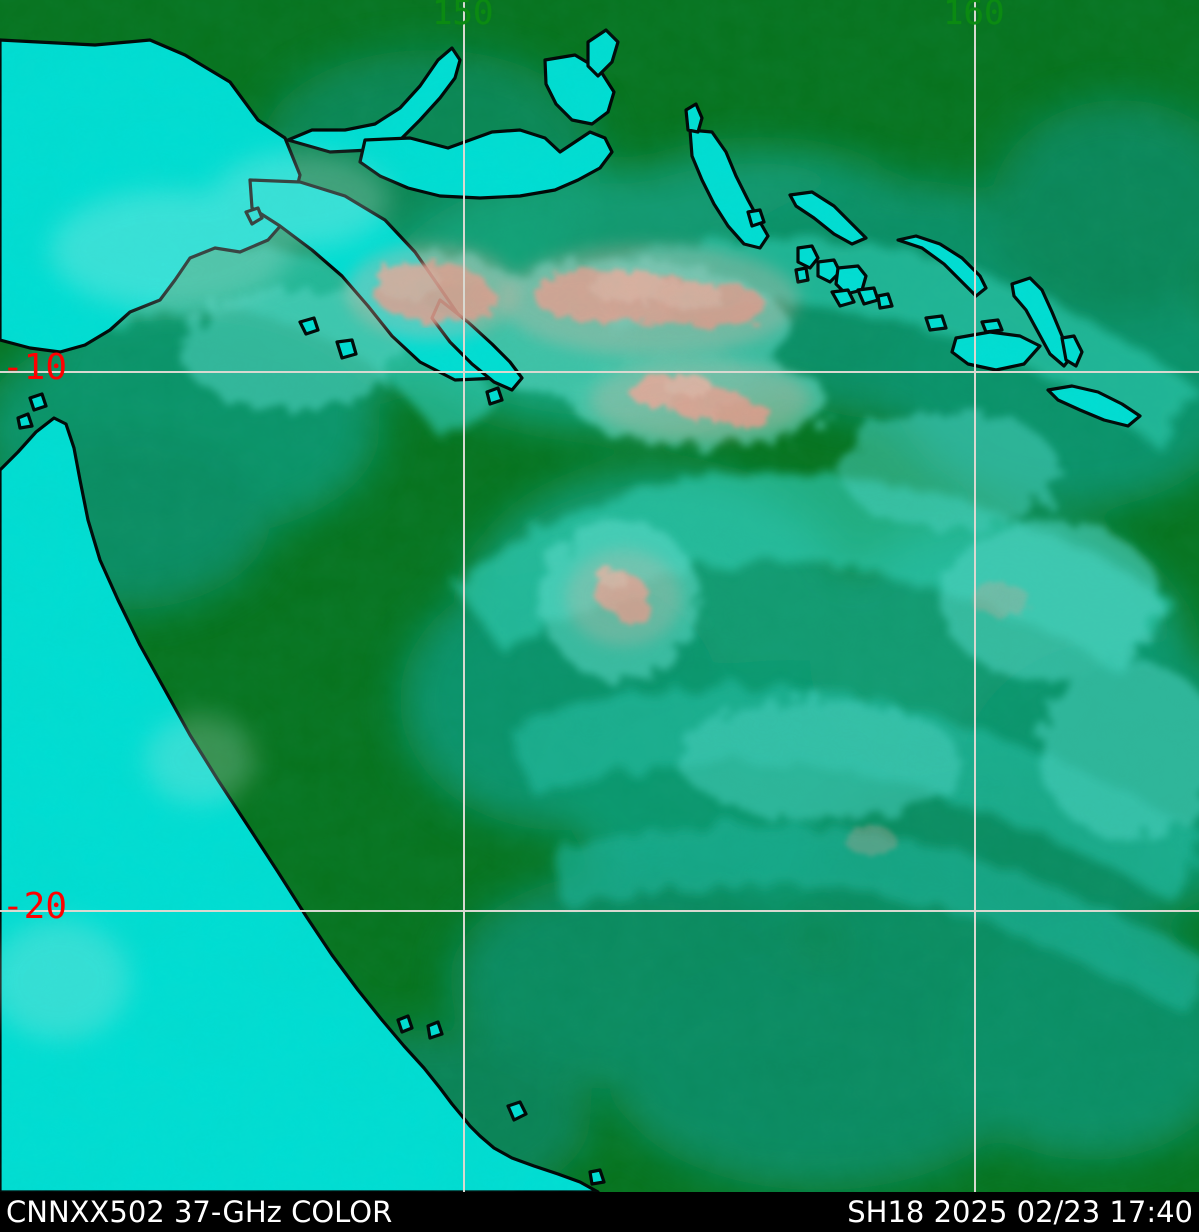 This screenshot has width=1199, height=1232. What do you see at coordinates (1020, 1211) in the screenshot?
I see `storm-timestamp-label: SH18 2025 02/23 17:40` at bounding box center [1020, 1211].